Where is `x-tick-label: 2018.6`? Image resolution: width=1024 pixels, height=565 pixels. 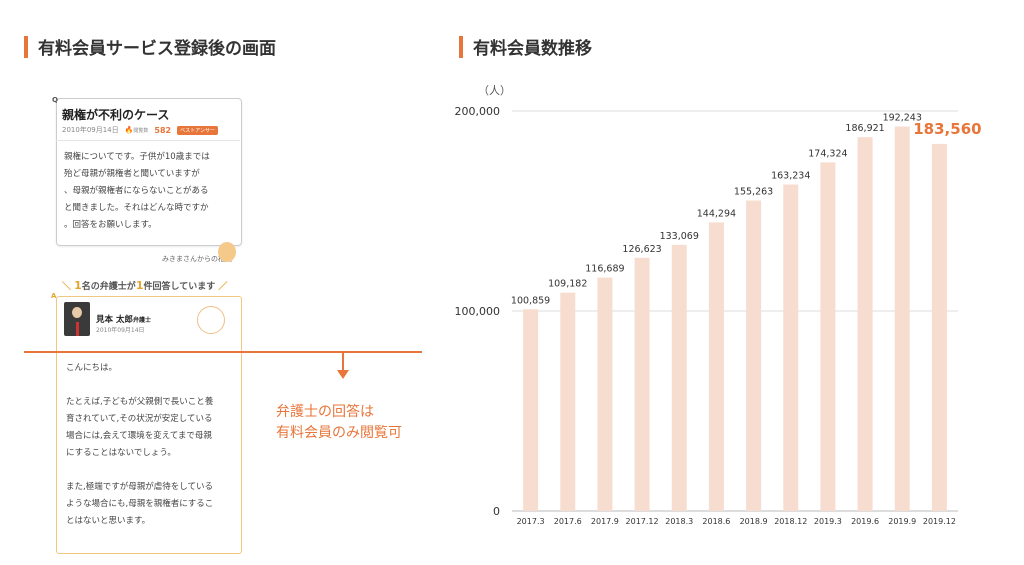
x-tick-label: 2018.6 is located at coordinates (716, 521).